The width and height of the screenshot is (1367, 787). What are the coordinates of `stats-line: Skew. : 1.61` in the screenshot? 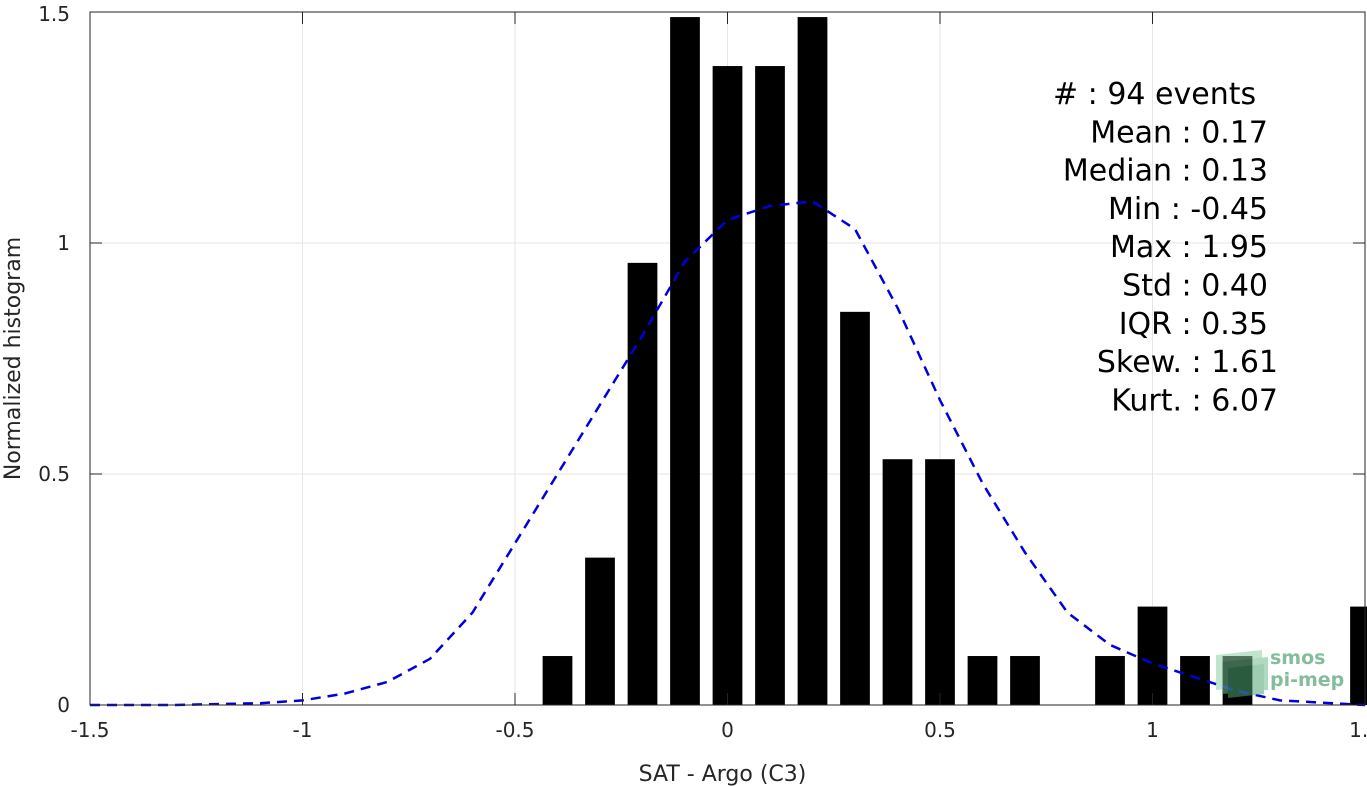 It's located at (1187, 362).